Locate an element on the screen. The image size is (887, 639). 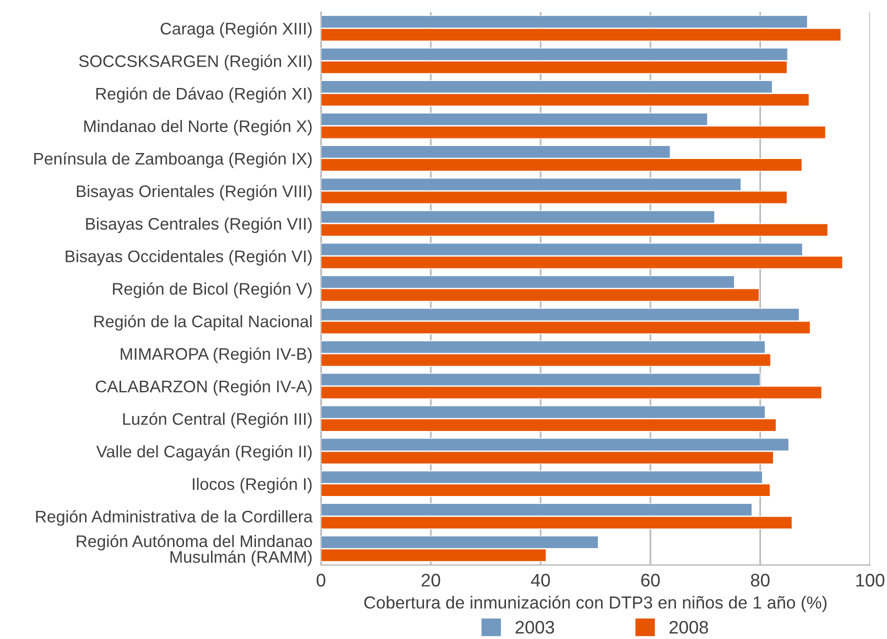
legend-label: 2008 is located at coordinates (689, 627).